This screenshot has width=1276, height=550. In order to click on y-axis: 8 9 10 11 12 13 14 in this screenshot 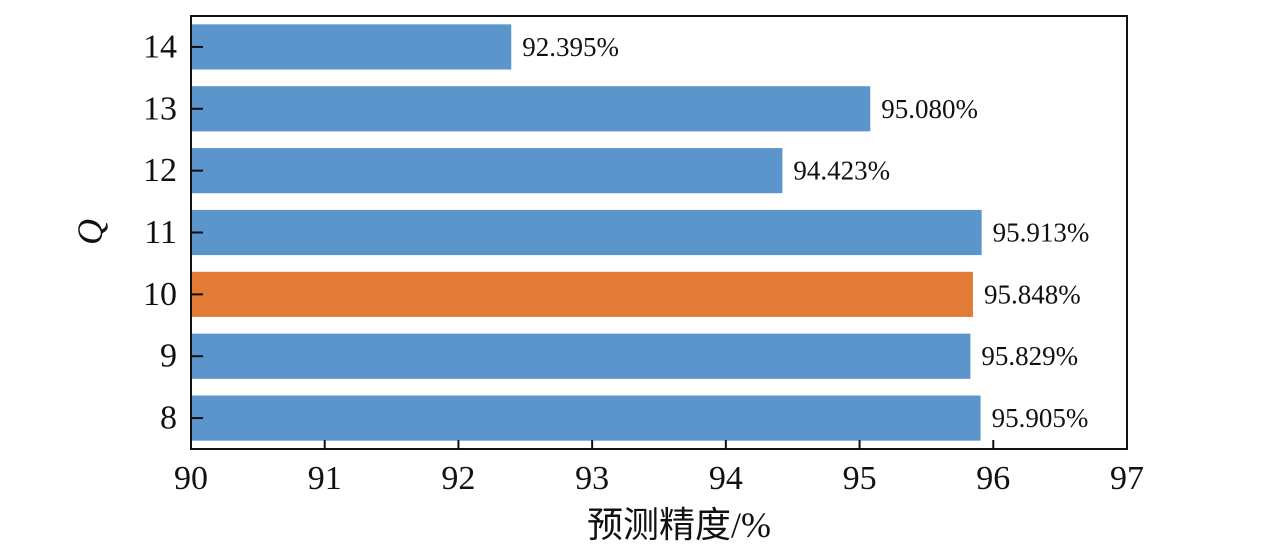, I will do `click(173, 232)`.